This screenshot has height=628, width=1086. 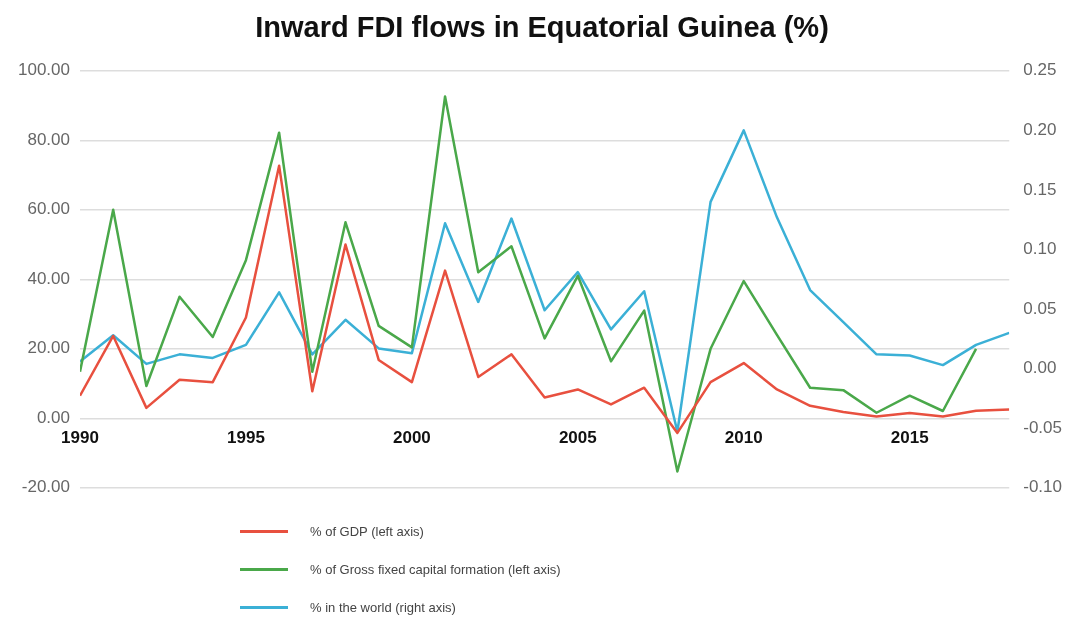 I want to click on y2-tick-label: 0.15, so click(x=1040, y=189).